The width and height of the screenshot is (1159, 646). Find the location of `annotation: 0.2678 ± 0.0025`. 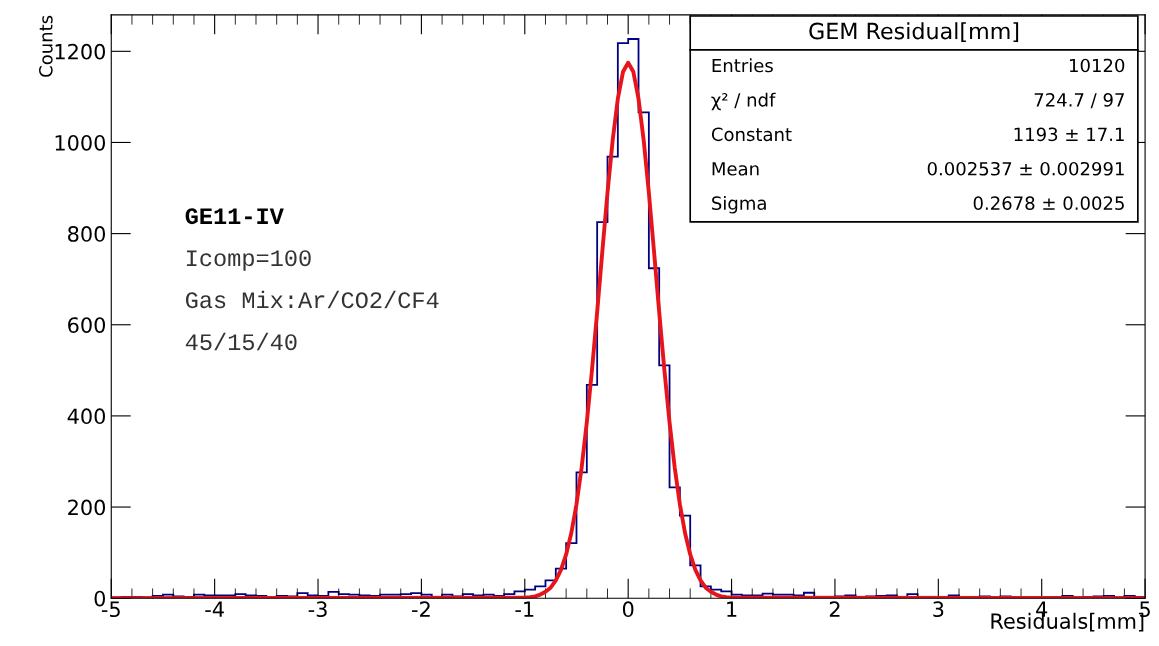

annotation: 0.2678 ± 0.0025 is located at coordinates (1048, 203).